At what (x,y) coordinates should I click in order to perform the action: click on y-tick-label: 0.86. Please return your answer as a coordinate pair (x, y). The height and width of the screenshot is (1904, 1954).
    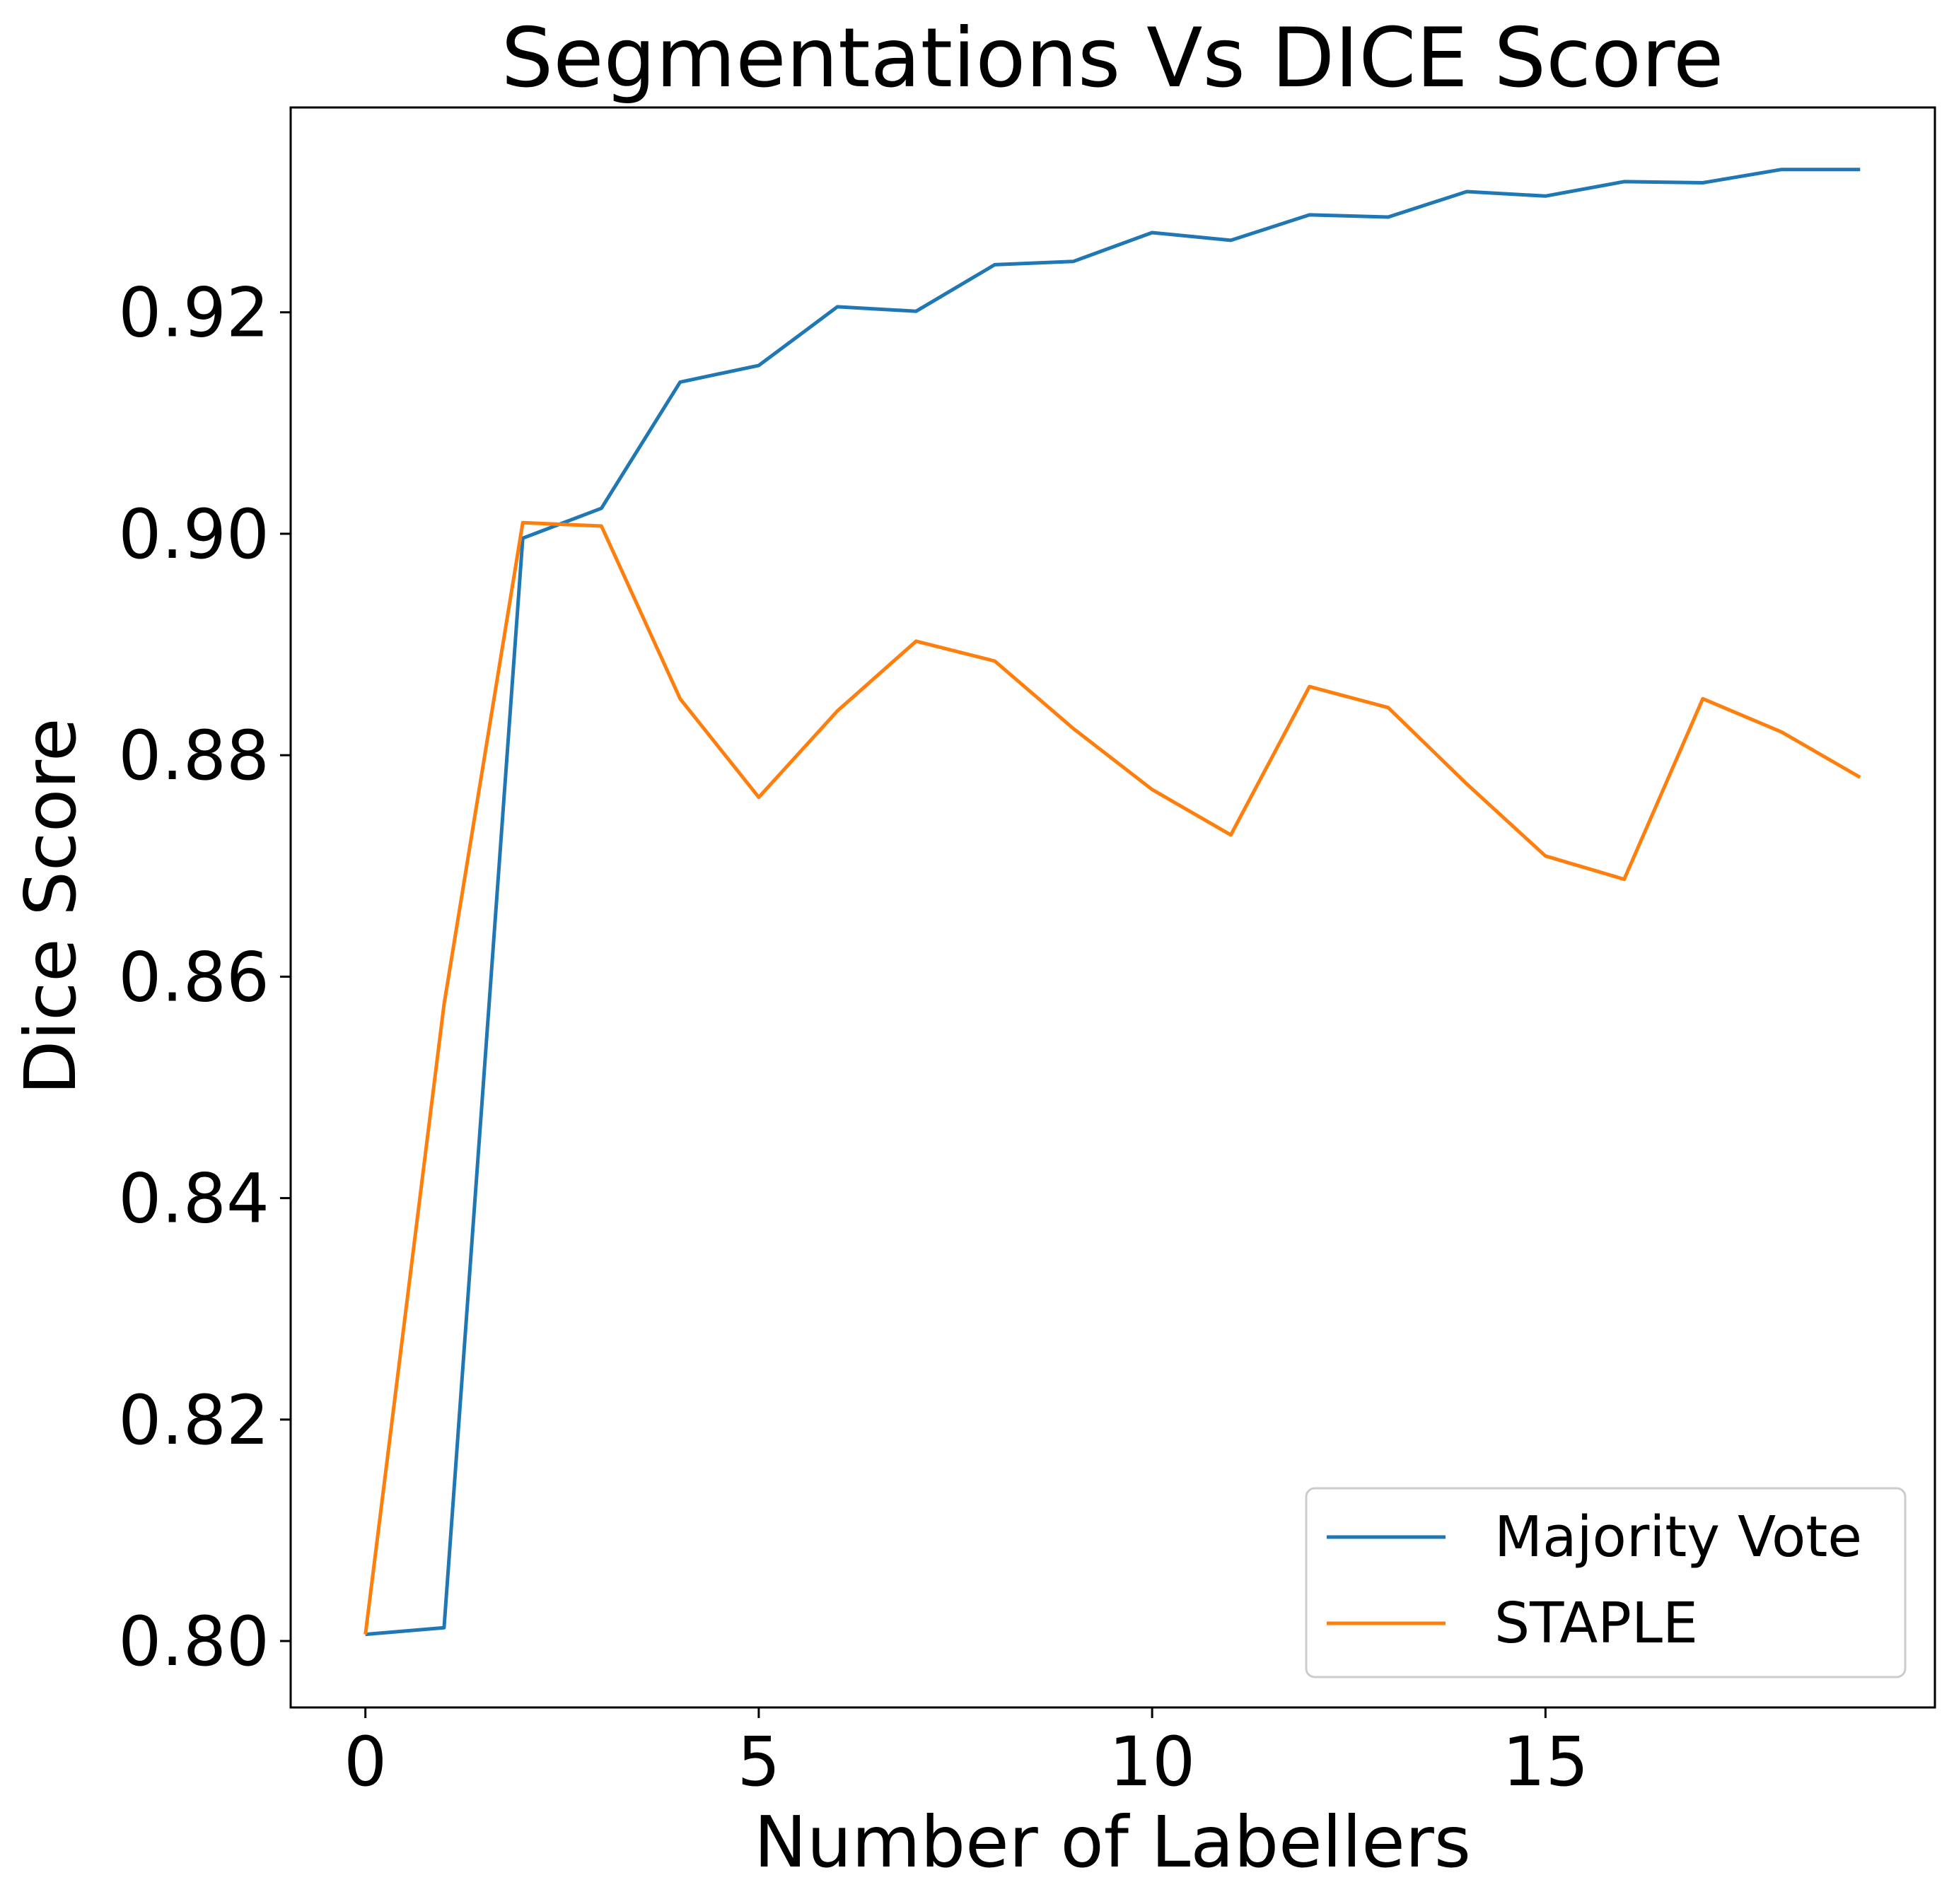
    Looking at the image, I should click on (193, 978).